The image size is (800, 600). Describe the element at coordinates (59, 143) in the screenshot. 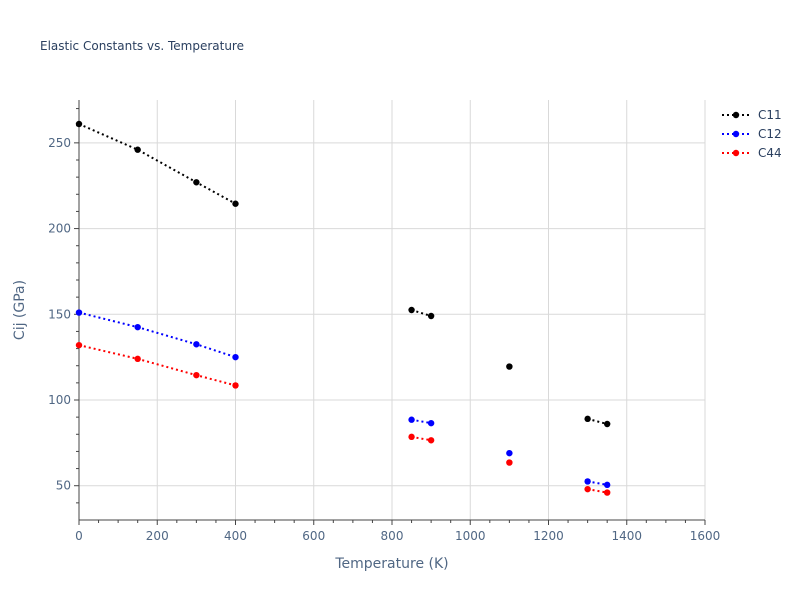

I see `y-tick-label: 250` at that location.